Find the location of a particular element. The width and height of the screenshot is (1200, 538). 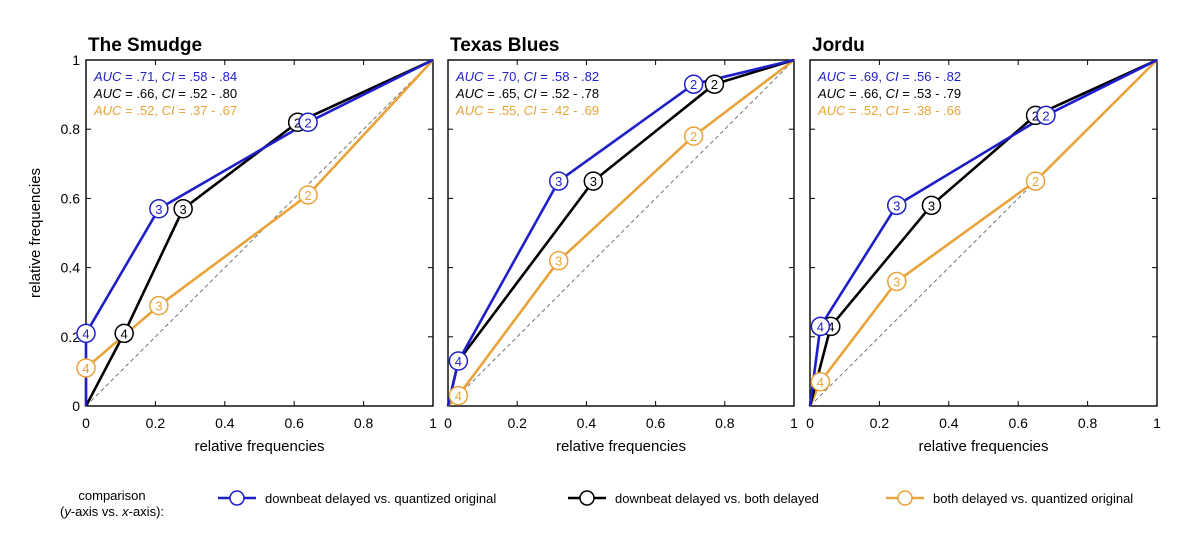

auc-annotation: AUC = .65, CI = .52 - .78 is located at coordinates (527, 93).